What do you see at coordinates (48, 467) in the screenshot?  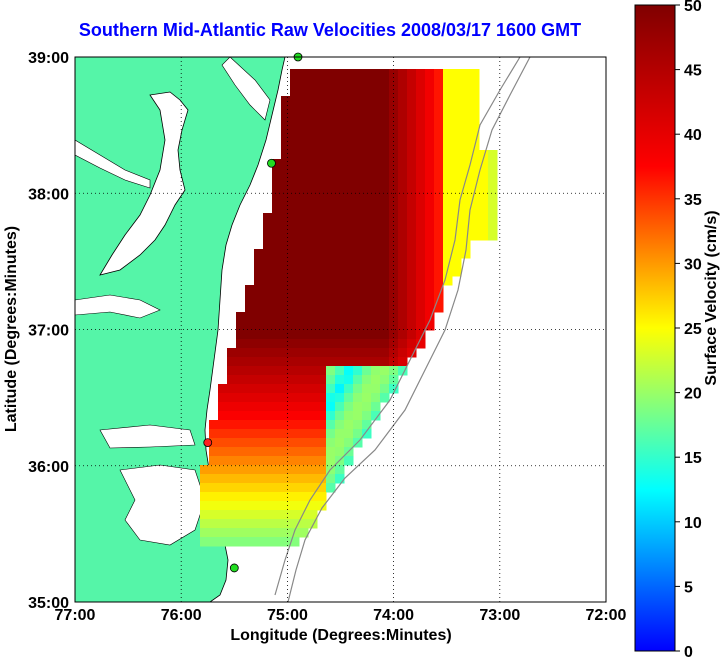 I see `y-tick-label: 36:00` at bounding box center [48, 467].